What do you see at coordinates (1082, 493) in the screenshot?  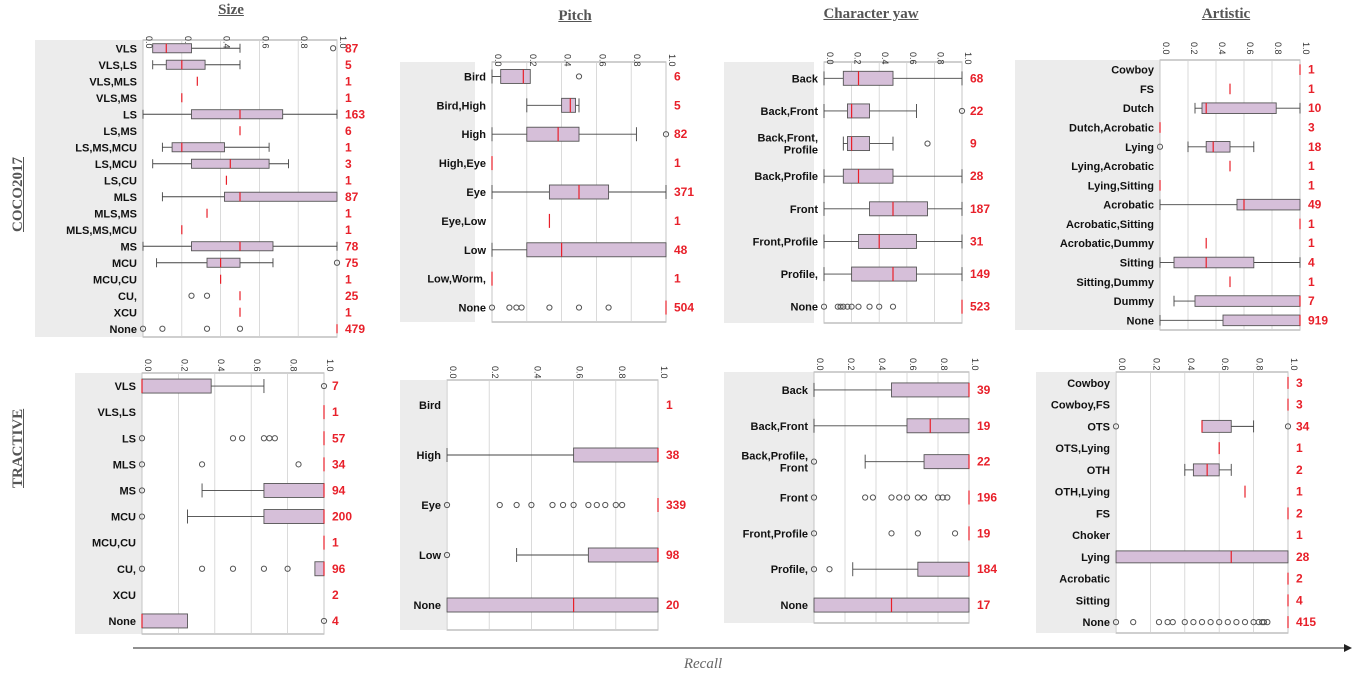 I see `category-label: OTH,Lying` at bounding box center [1082, 493].